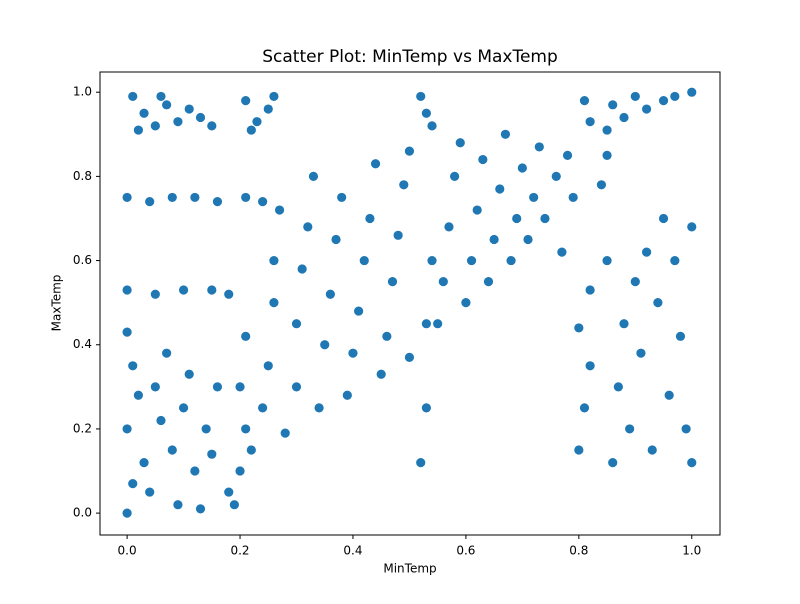 This screenshot has width=800, height=604. I want to click on y-tick-label: 0.8, so click(82, 176).